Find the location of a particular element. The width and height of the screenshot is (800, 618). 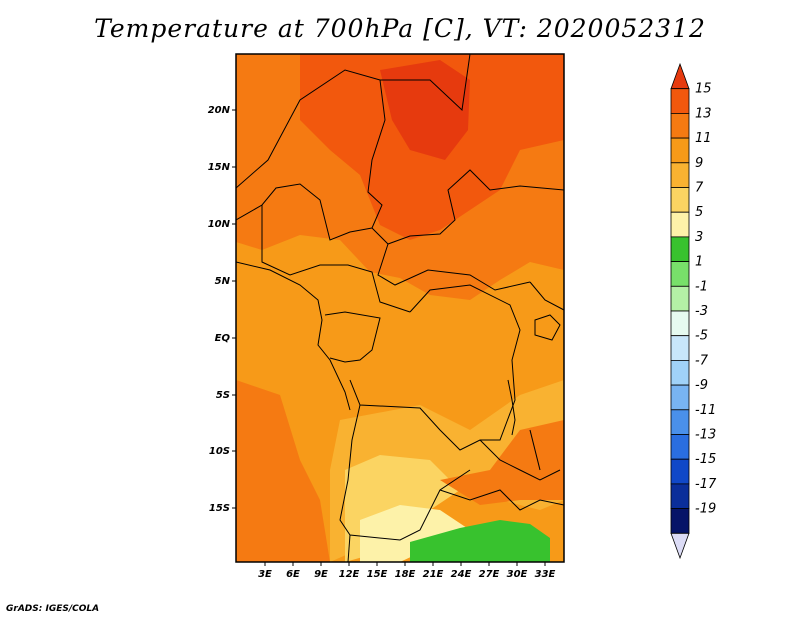

border-east is located at coordinates (546, 296).